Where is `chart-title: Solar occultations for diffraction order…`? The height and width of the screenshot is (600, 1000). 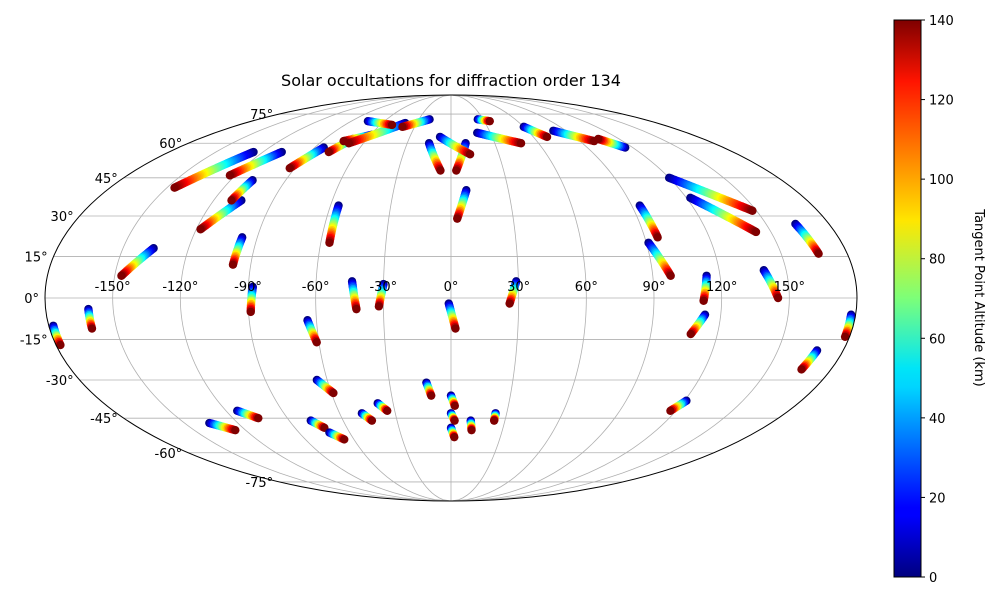
chart-title: Solar occultations for diffraction order… is located at coordinates (451, 80).